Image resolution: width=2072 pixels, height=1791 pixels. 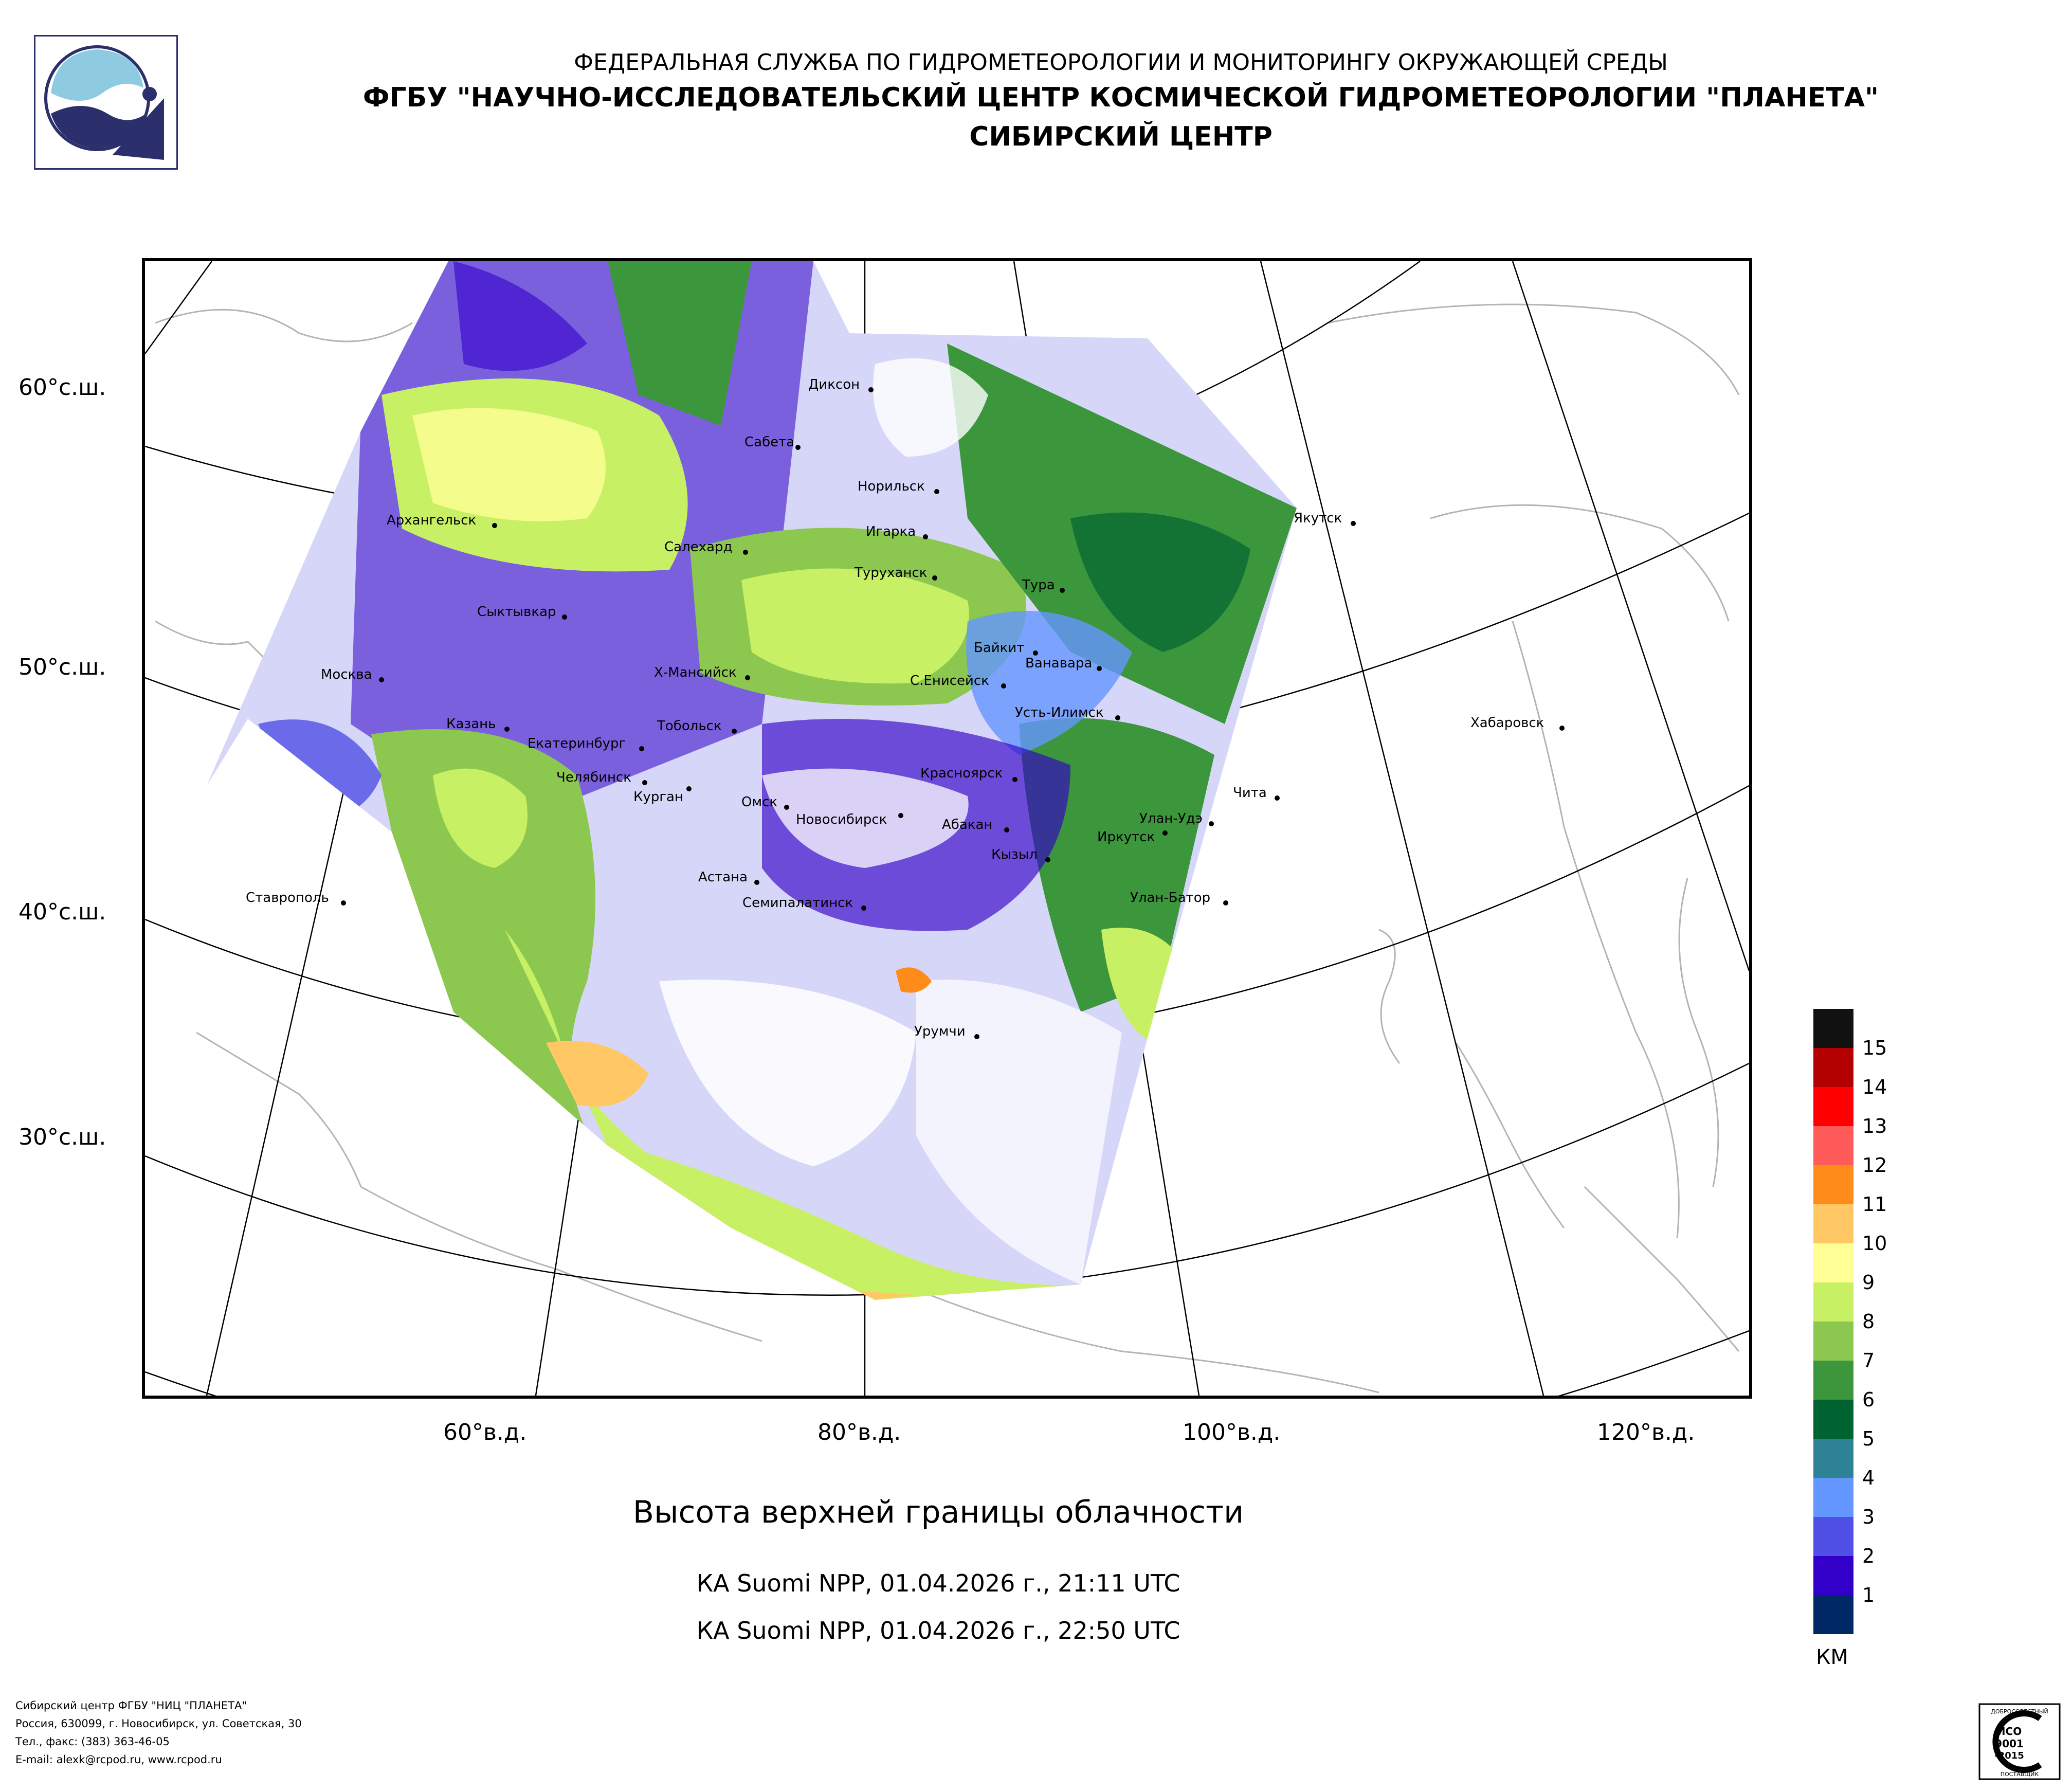 What do you see at coordinates (1868, 1321) in the screenshot?
I see `legend-label: 8` at bounding box center [1868, 1321].